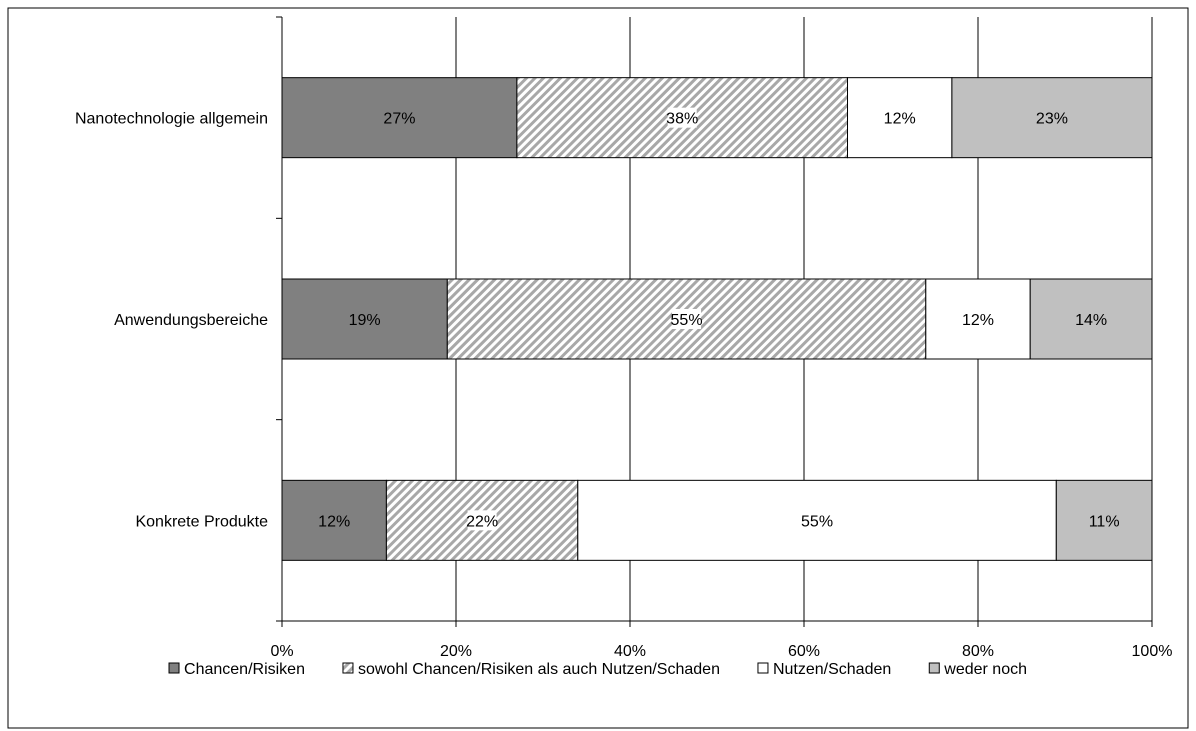 The width and height of the screenshot is (1196, 731). Describe the element at coordinates (804, 651) in the screenshot. I see `x-tick-label: 60%` at that location.